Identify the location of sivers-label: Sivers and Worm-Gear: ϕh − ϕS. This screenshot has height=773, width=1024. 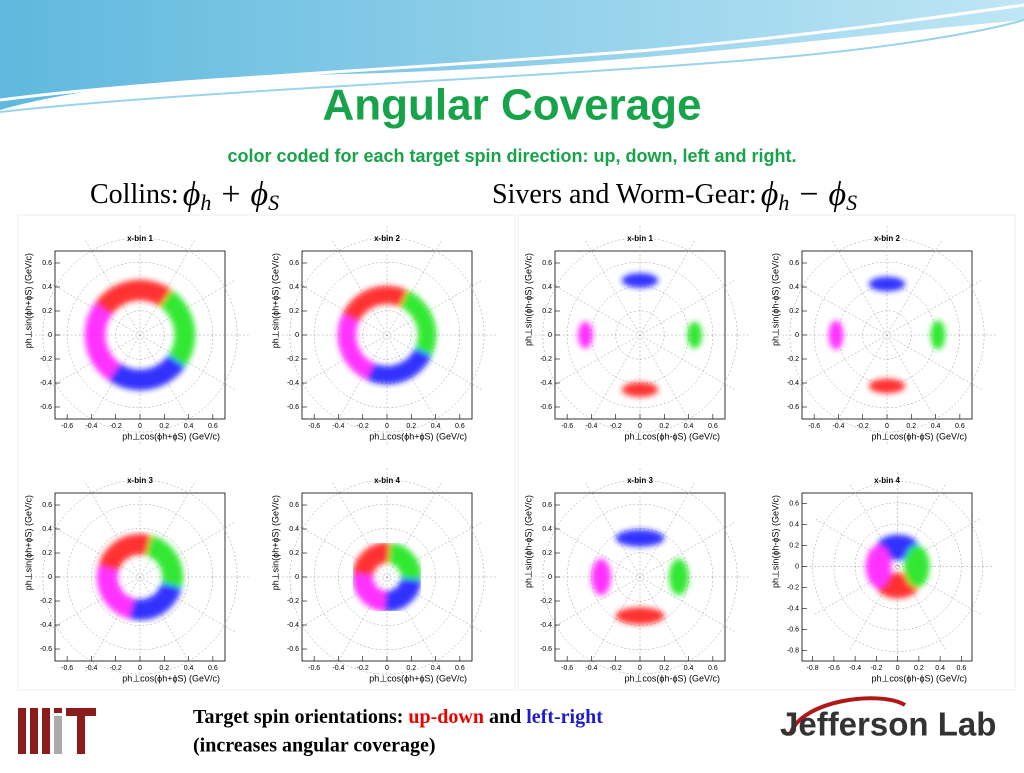
(674, 195).